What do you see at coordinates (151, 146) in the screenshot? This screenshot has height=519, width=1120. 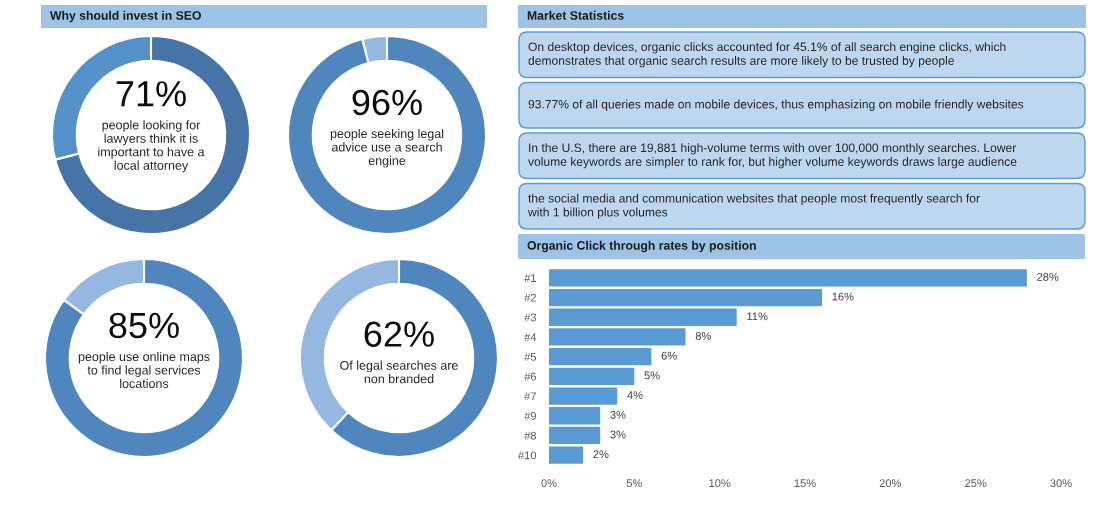 I see `text: people looking for lawyers think it is important to have a local attorney` at bounding box center [151, 146].